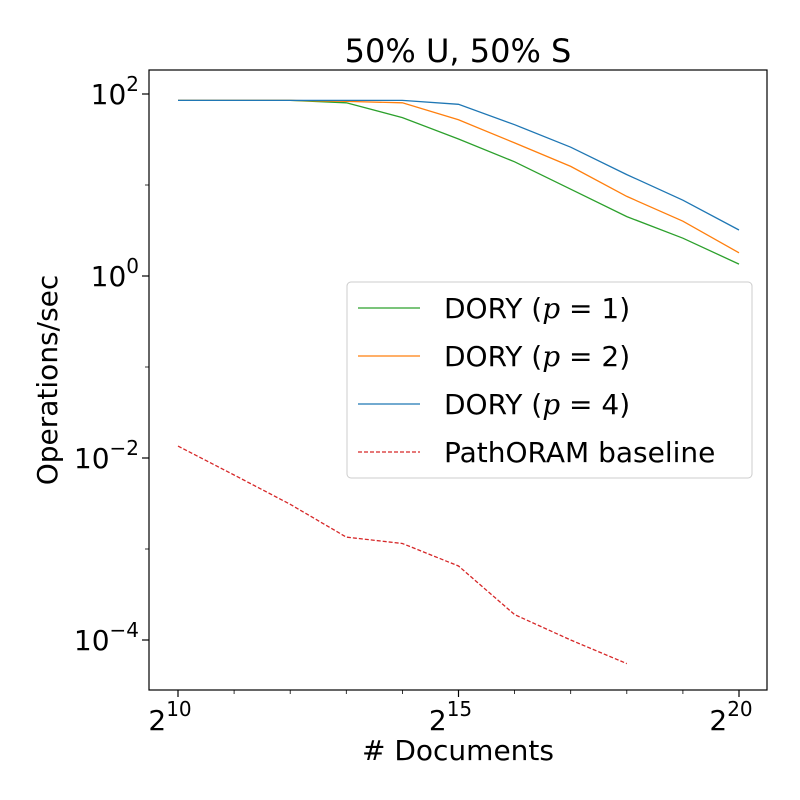  What do you see at coordinates (458, 750) in the screenshot?
I see `x-axis-label: # Documents` at bounding box center [458, 750].